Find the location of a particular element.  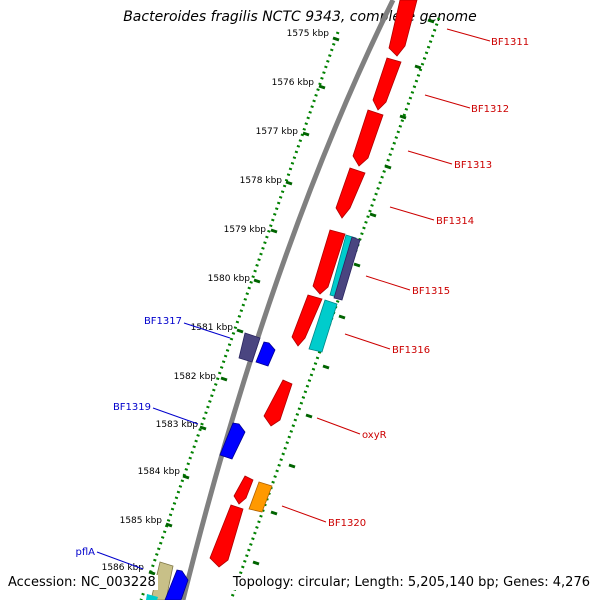

ruler-tick-label: 1584 kbp is located at coordinates (159, 472).